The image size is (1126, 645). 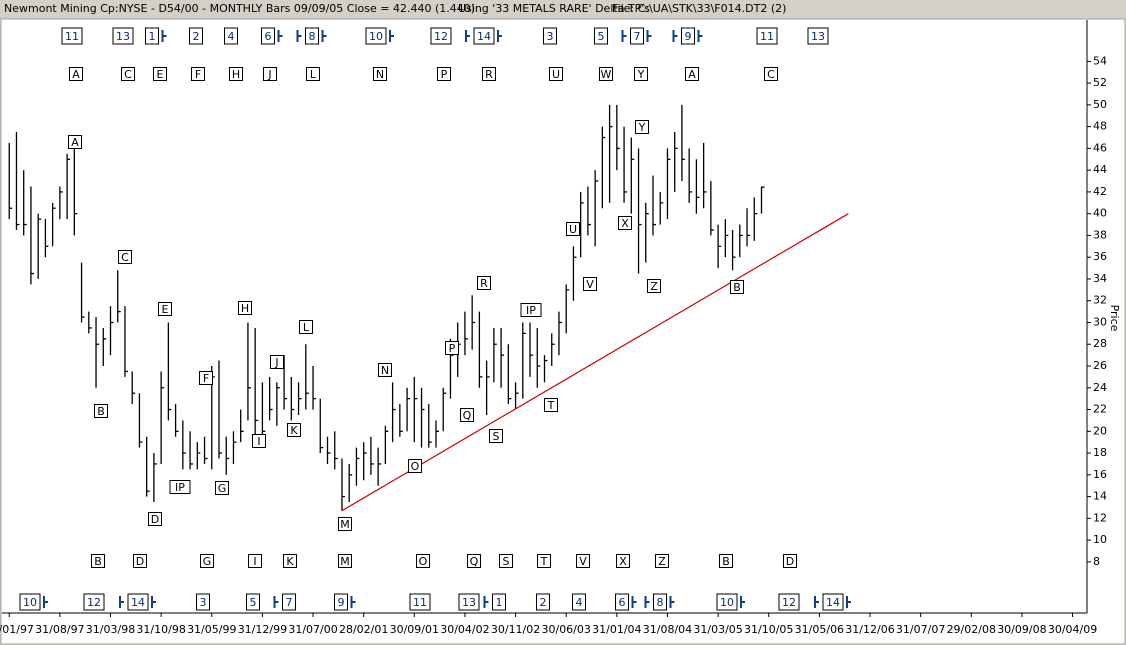 I want to click on turn-label: B, so click(x=98, y=561).